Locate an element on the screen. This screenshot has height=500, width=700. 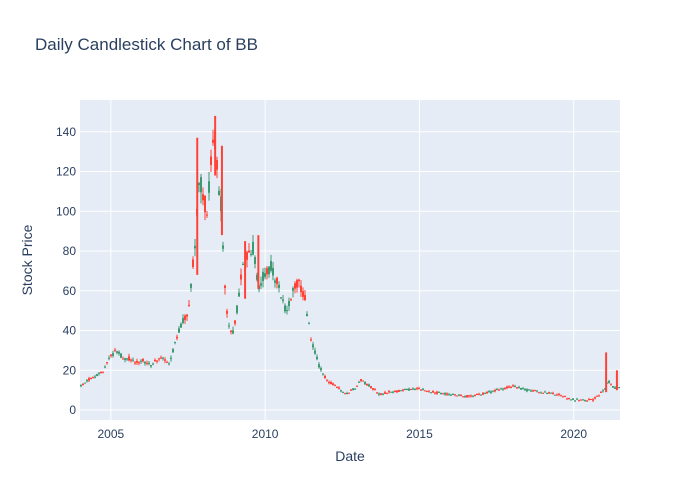
y-axis-ticks: 0 20 40 60 80 100 120 140 is located at coordinates (66, 271).